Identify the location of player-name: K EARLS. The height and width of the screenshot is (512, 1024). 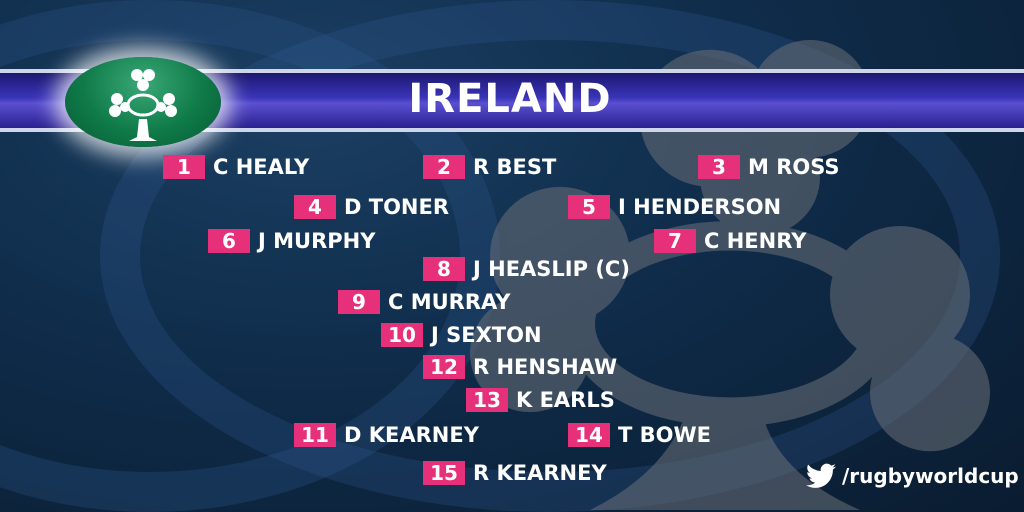
(565, 400).